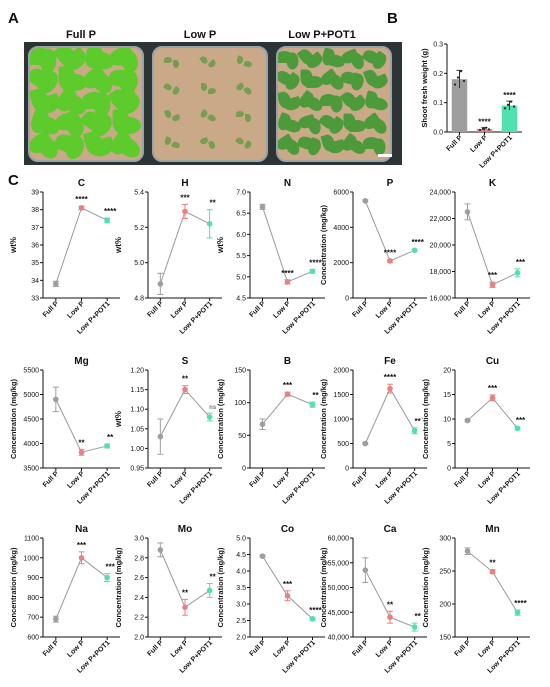 The width and height of the screenshot is (550, 687). Describe the element at coordinates (139, 598) in the screenshot. I see `y-tick-label: 2.4` at that location.